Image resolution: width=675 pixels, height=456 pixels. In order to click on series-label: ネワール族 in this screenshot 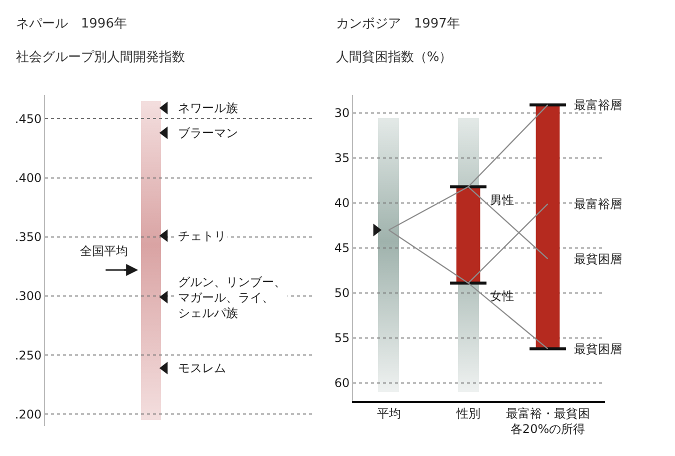, I will do `click(208, 108)`.